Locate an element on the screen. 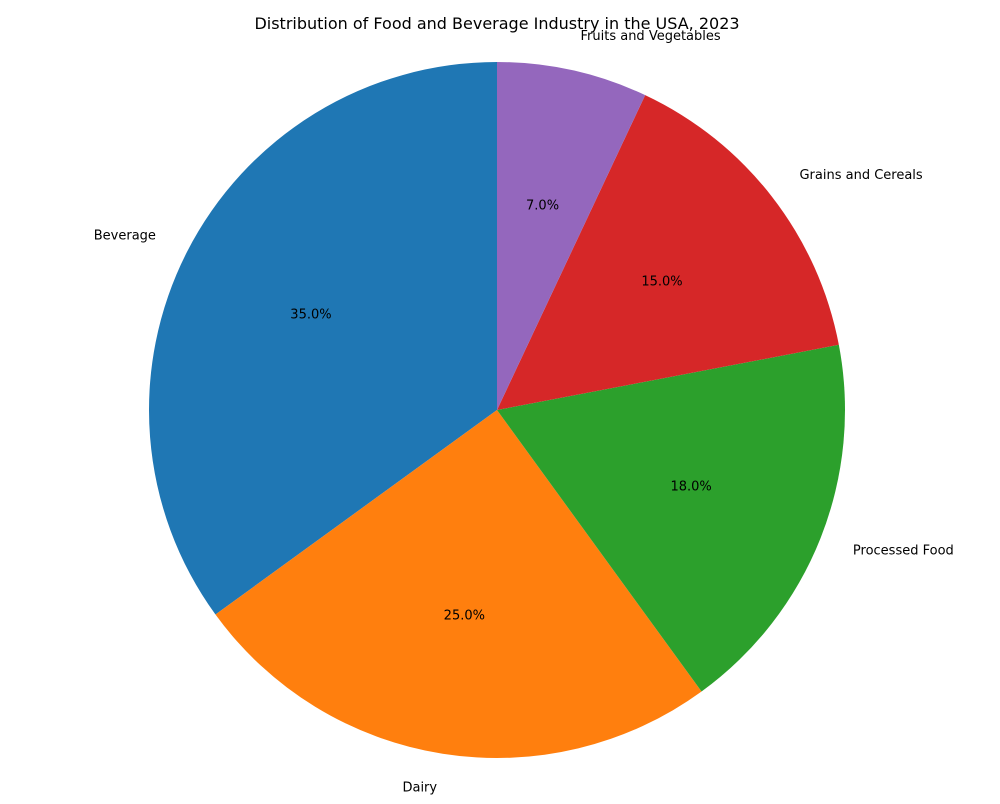 This screenshot has width=1000, height=804. slice-label-dairy: Dairy is located at coordinates (419, 788).